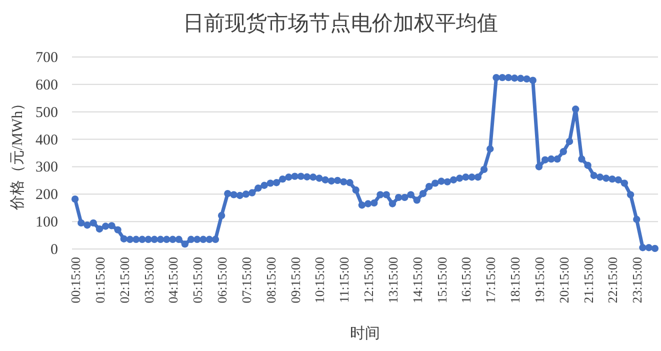 This screenshot has height=351, width=661. Describe the element at coordinates (490, 280) in the screenshot. I see `x-tick-label: 17:15:00` at that location.